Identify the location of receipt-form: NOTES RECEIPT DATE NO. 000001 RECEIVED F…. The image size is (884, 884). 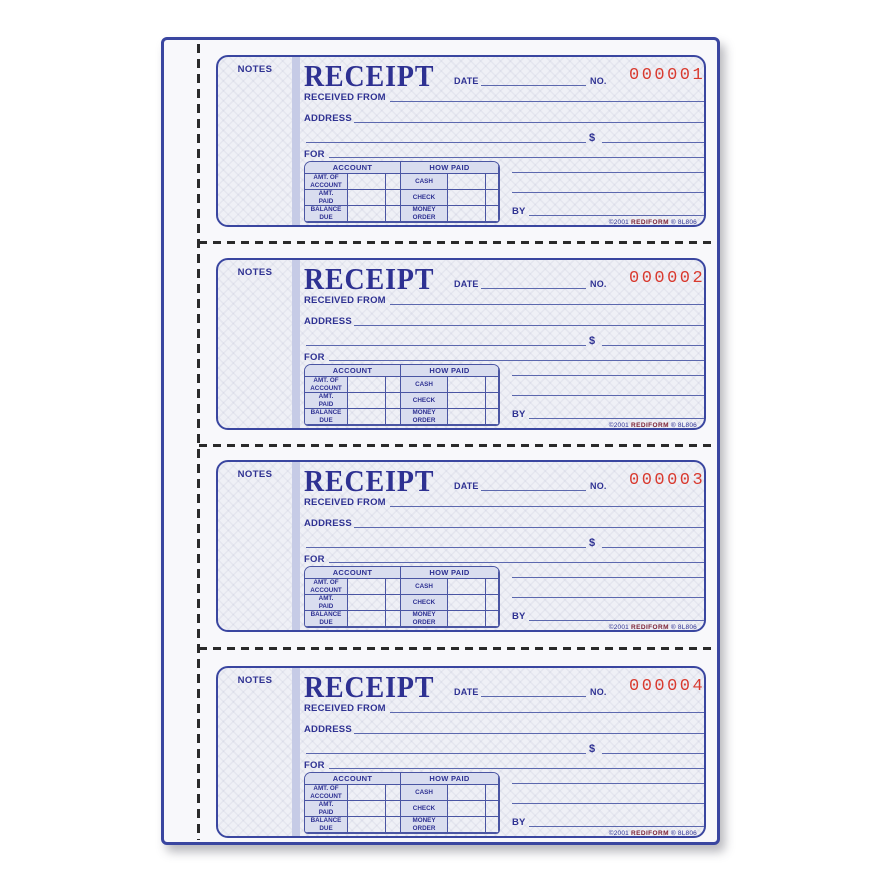
(461, 141).